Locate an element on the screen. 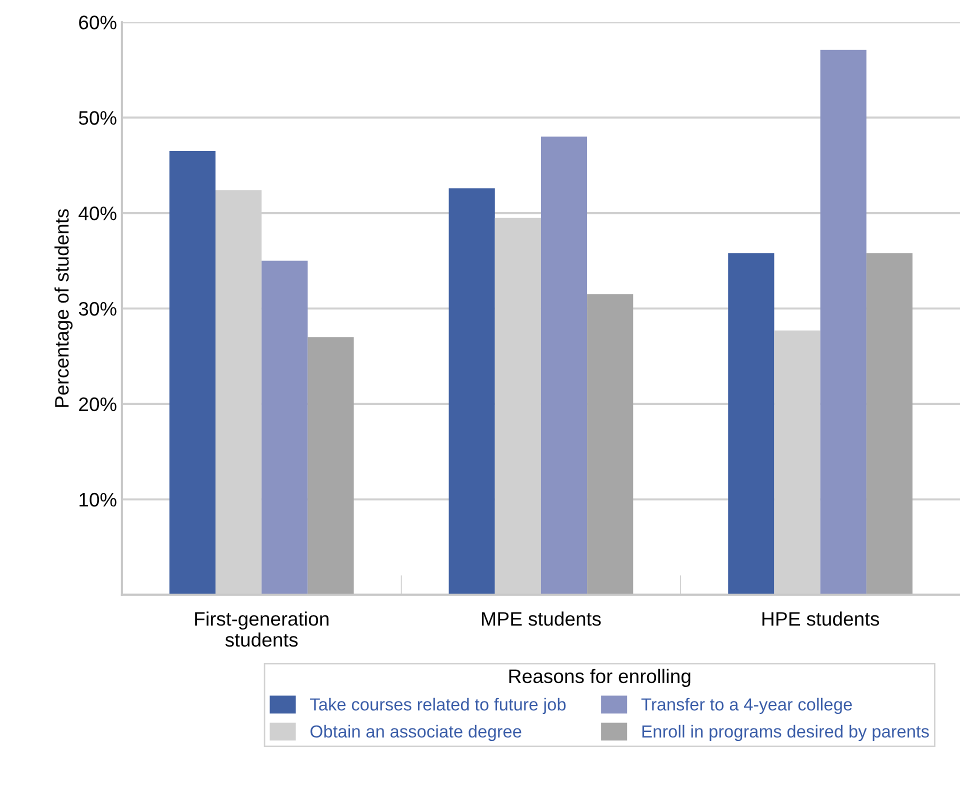 The width and height of the screenshot is (960, 791). x-tick-label: MPE students is located at coordinates (541, 619).